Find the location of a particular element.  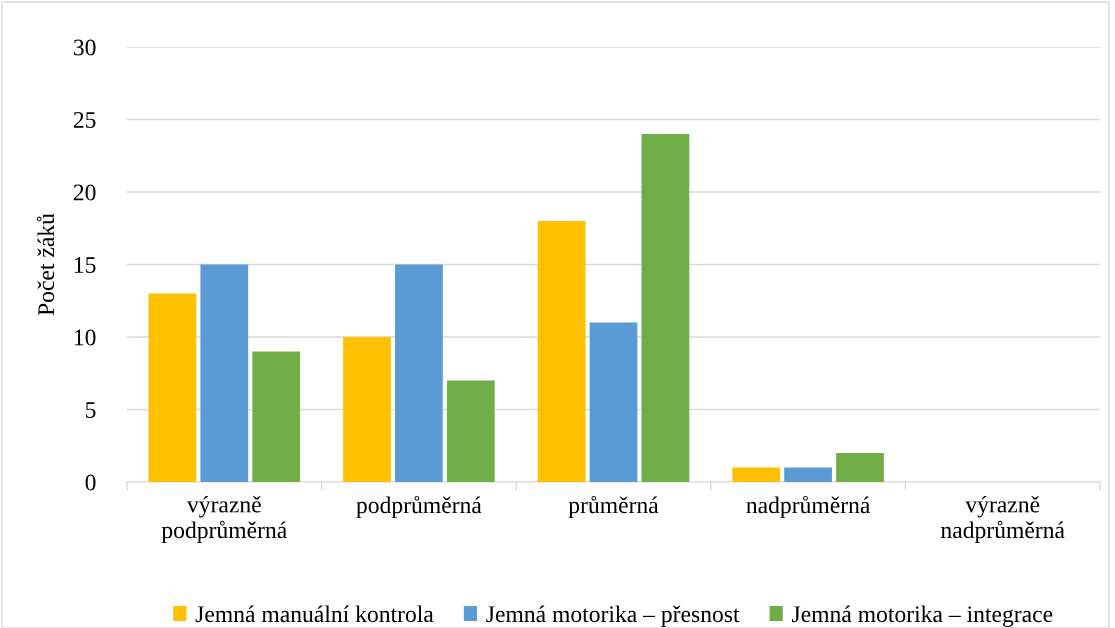

y-tick-label: 20 is located at coordinates (84, 192).